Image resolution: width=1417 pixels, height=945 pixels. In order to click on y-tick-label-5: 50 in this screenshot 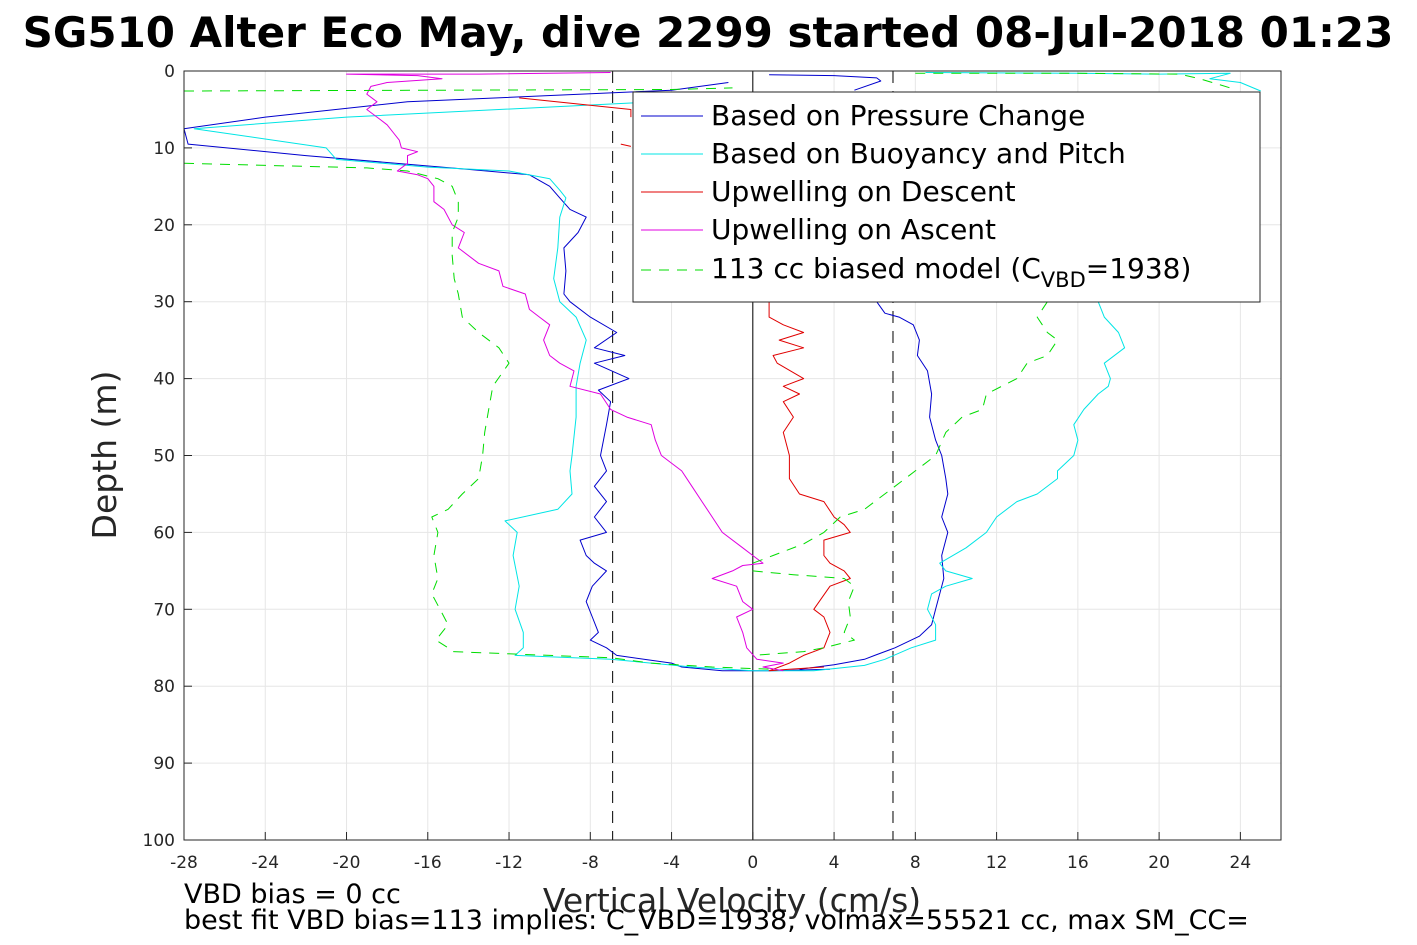, I will do `click(164, 457)`.